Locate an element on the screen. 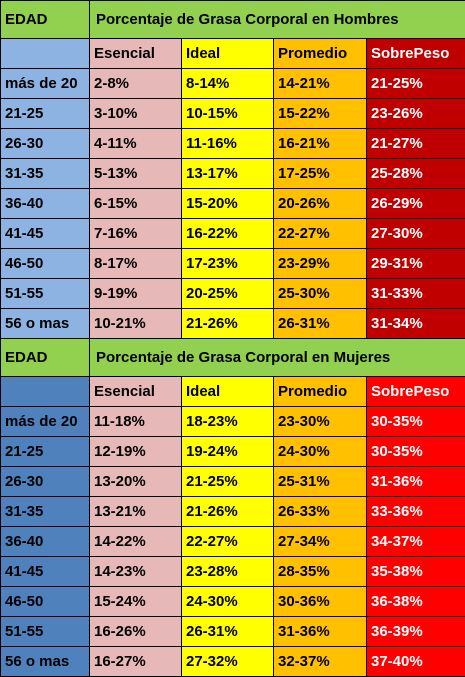 Image resolution: width=465 pixels, height=677 pixels. ideal-cell: 18-23% is located at coordinates (228, 422).